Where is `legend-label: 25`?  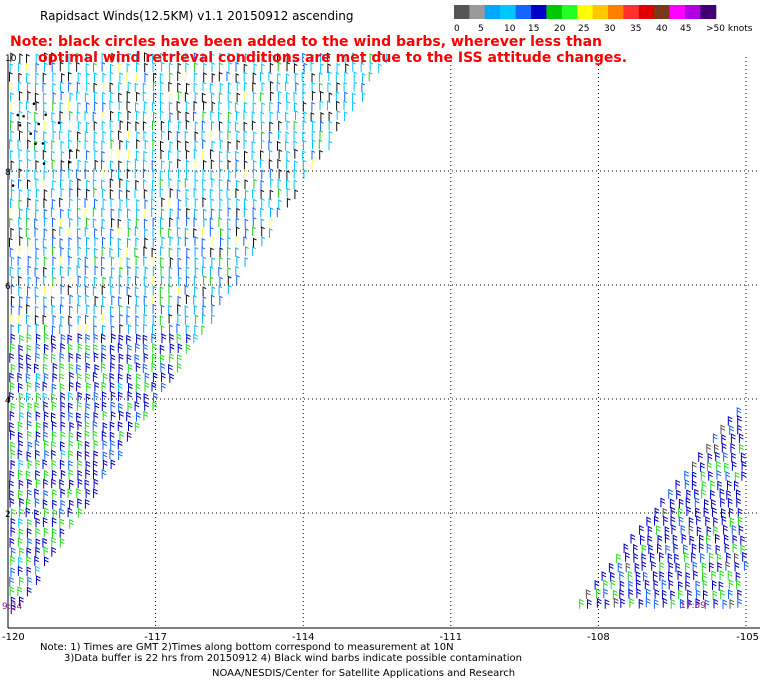
legend-label: 25 is located at coordinates (583, 29).